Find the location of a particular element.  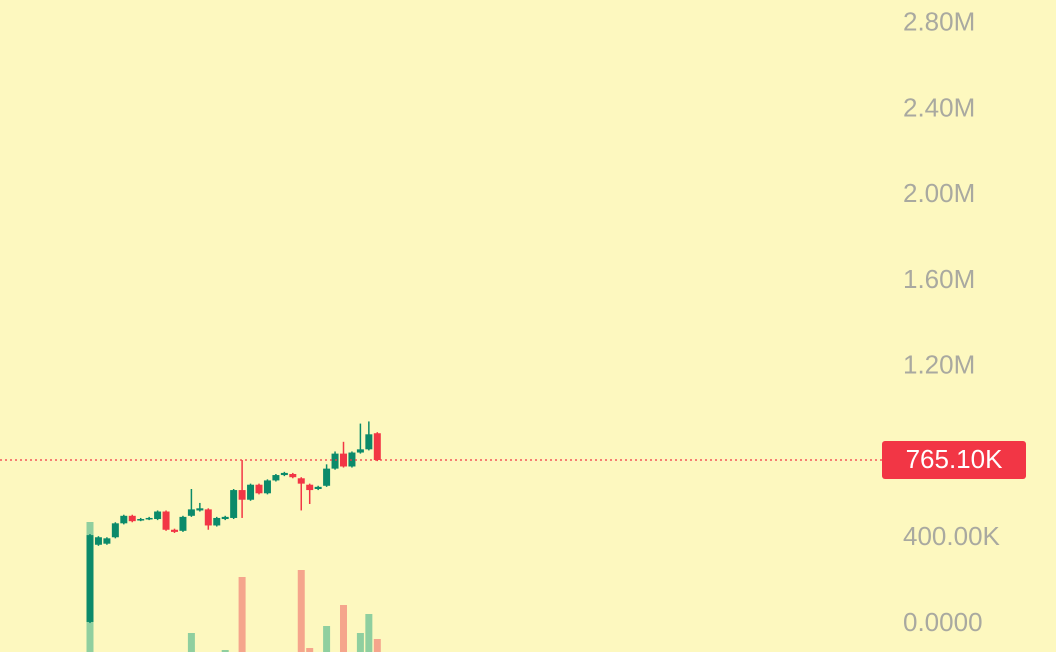

y-tick-label: 2.00M is located at coordinates (939, 193).